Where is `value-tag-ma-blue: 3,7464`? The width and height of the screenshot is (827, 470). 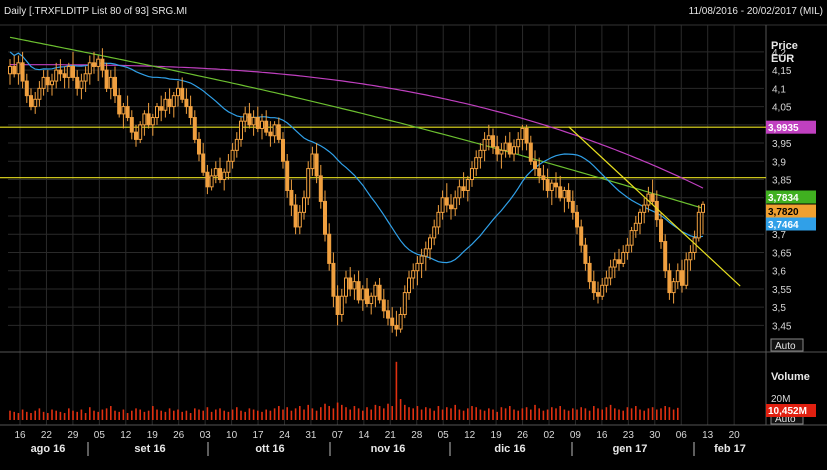
value-tag-ma-blue: 3,7464 is located at coordinates (791, 224).